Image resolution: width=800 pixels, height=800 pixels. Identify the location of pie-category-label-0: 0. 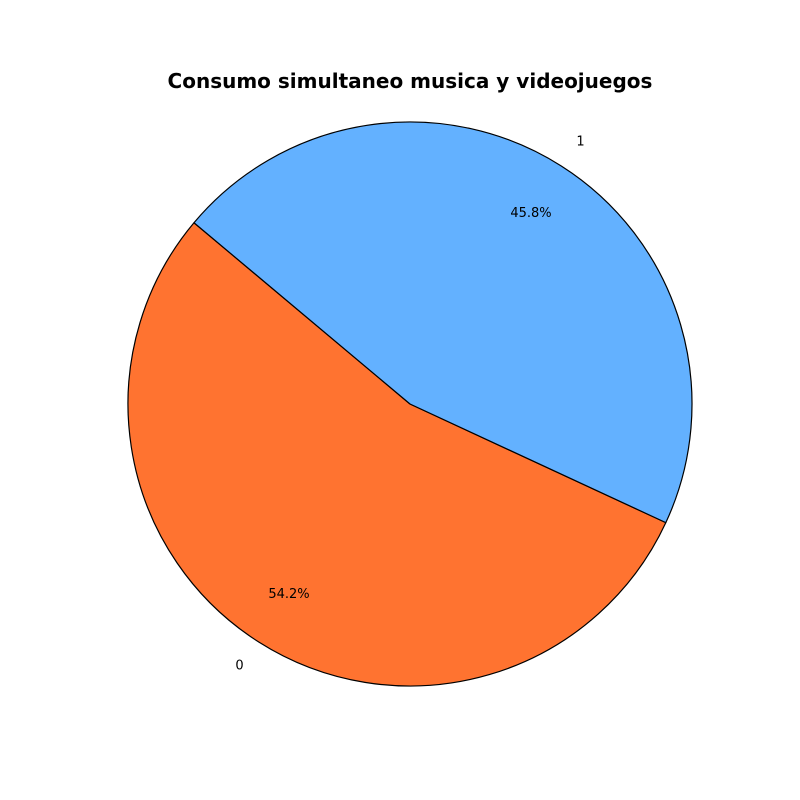
(239, 665).